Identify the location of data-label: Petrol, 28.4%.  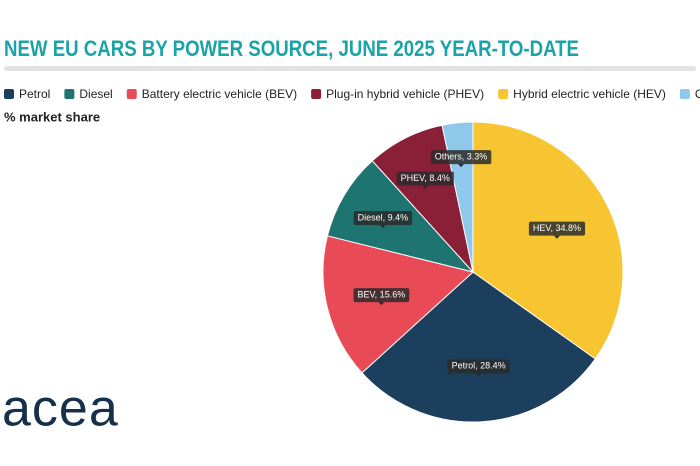
(479, 366).